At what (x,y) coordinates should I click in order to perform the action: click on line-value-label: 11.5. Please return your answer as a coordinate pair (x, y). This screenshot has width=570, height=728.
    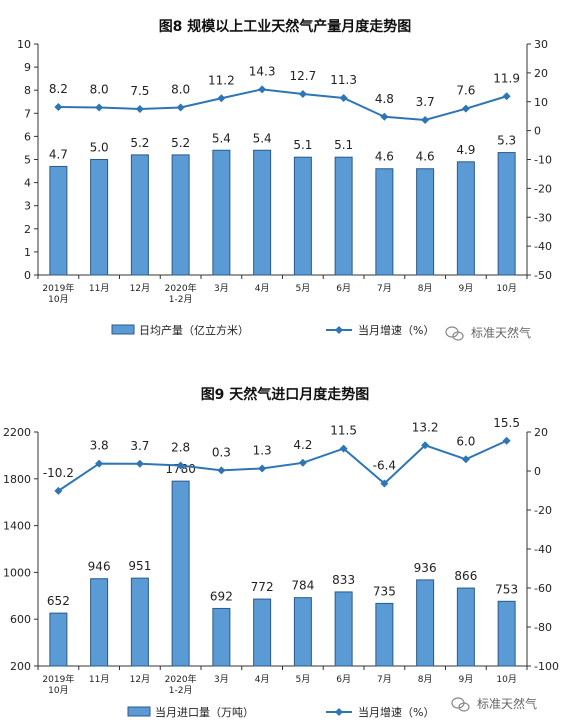
    Looking at the image, I should click on (343, 431).